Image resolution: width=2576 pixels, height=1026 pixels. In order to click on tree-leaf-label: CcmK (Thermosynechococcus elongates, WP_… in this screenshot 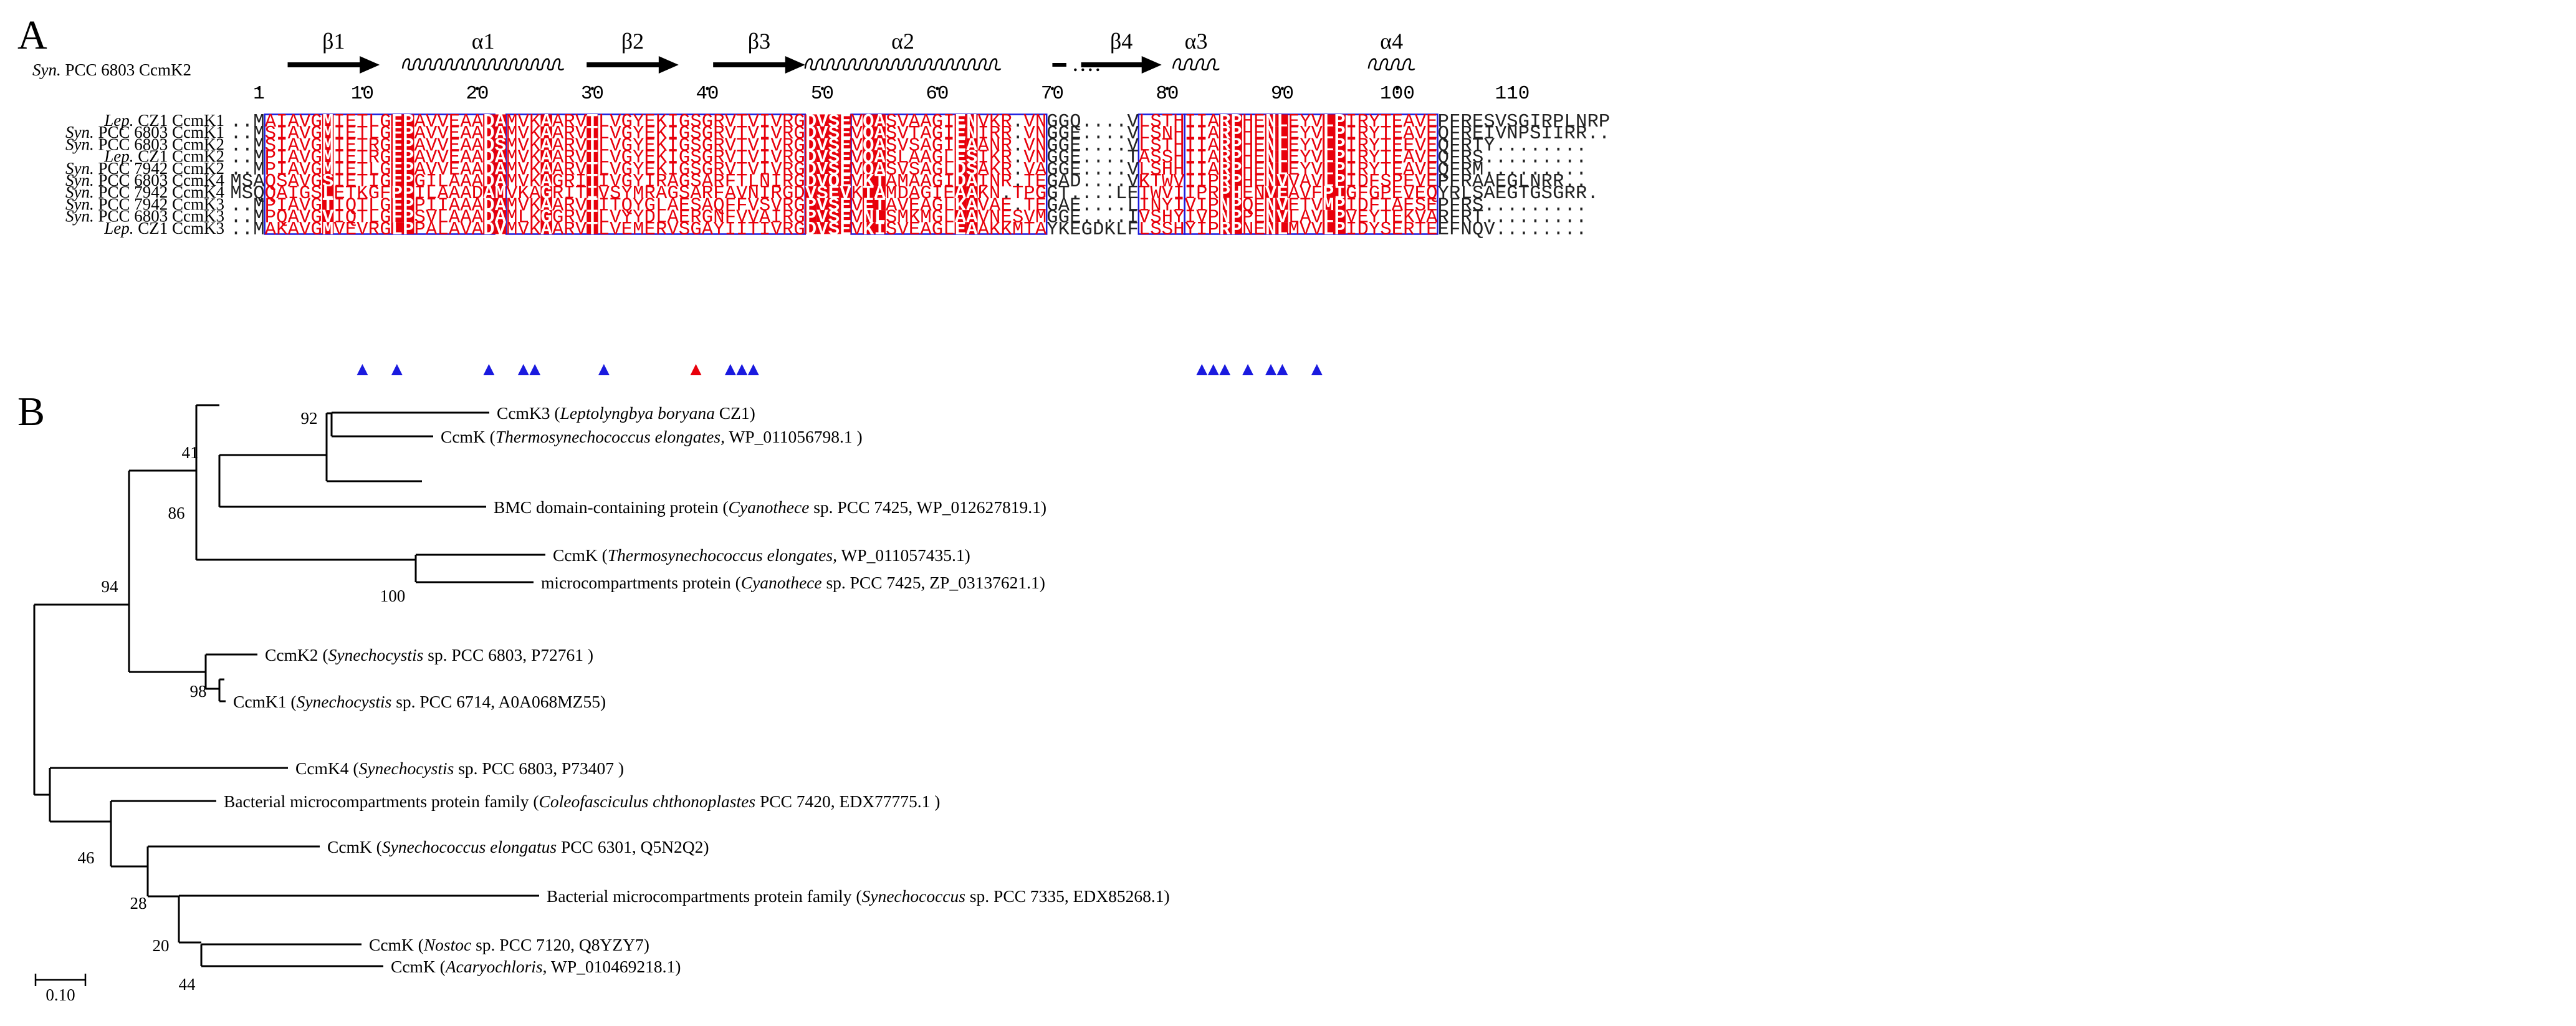, I will do `click(652, 437)`.